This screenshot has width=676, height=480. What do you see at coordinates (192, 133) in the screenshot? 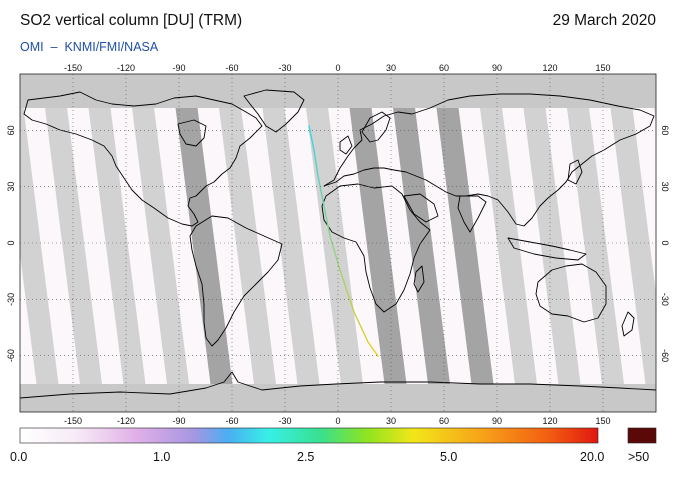
I see `coastline-hudson-bay` at bounding box center [192, 133].